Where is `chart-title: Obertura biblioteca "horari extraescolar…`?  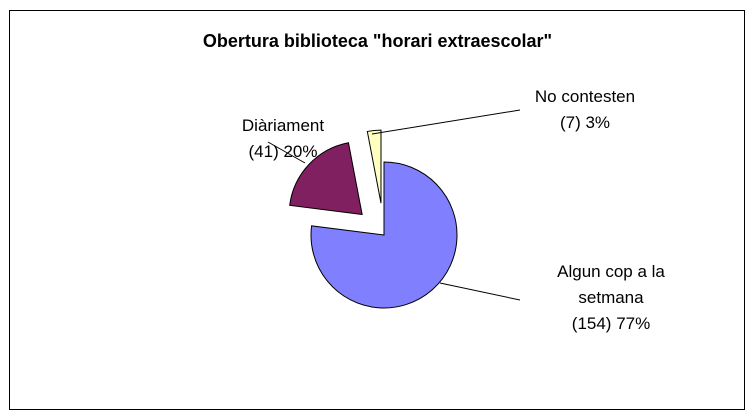
chart-title: Obertura biblioteca "horari extraescolar… is located at coordinates (377, 41).